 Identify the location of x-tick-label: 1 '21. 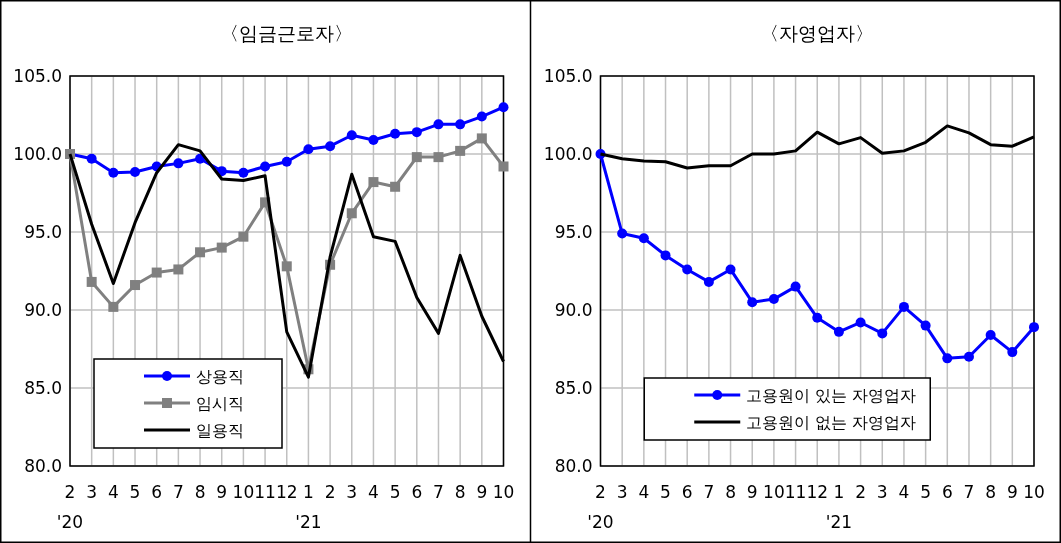
(308, 507).